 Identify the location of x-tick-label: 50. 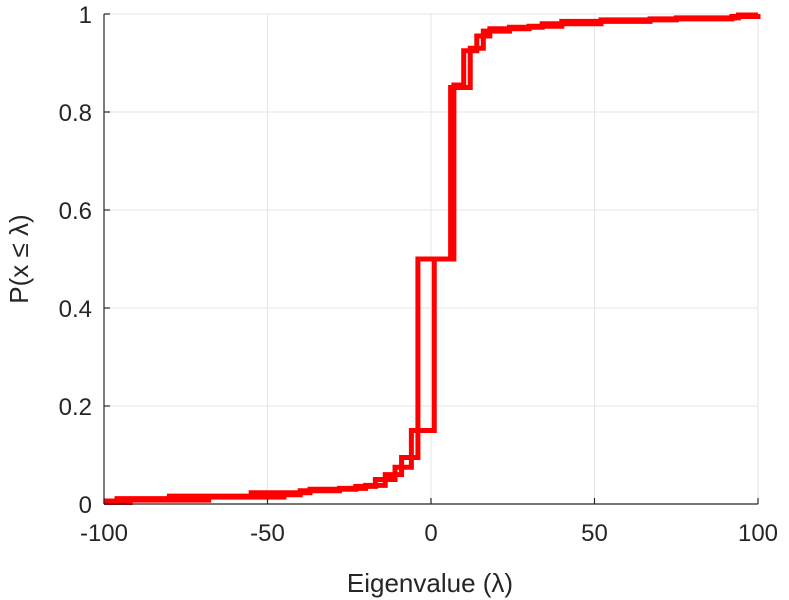
(594, 533).